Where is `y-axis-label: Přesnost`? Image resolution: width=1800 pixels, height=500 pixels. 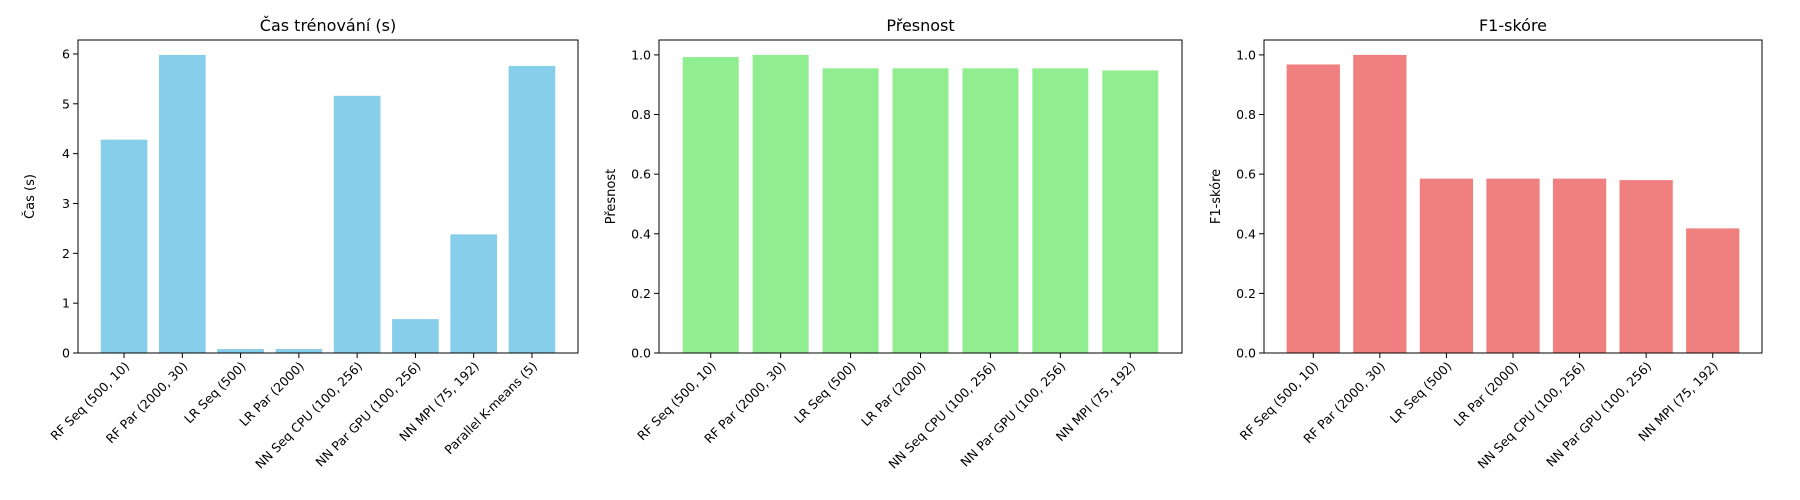 y-axis-label: Přesnost is located at coordinates (611, 197).